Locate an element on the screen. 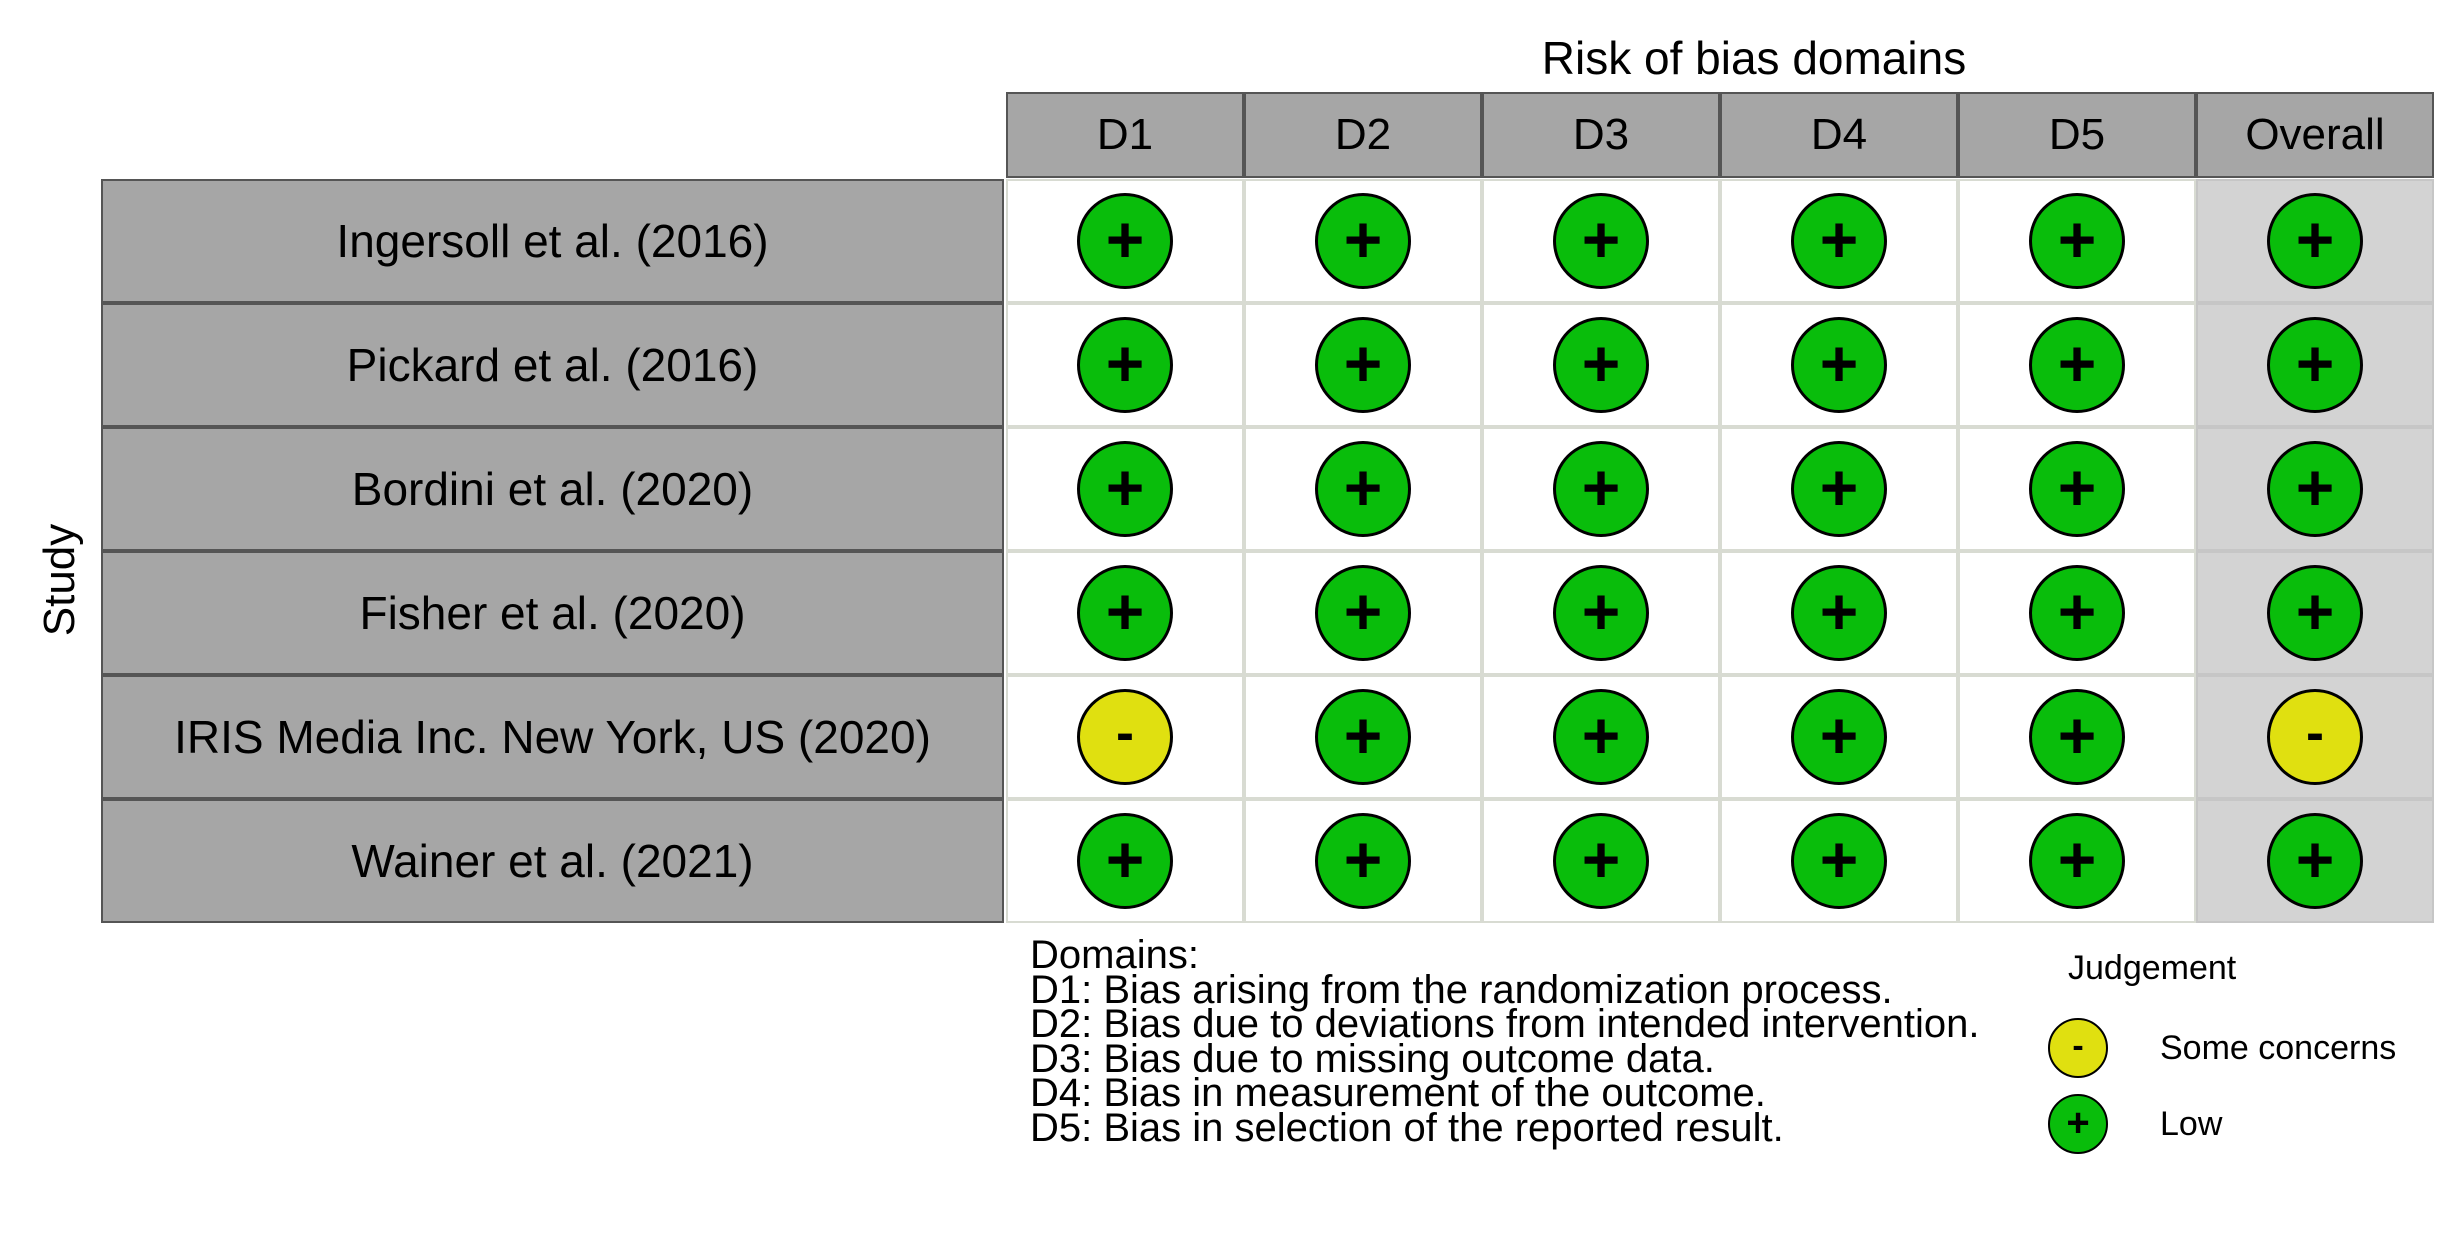  column-header-d4: D4 is located at coordinates (1839, 135).